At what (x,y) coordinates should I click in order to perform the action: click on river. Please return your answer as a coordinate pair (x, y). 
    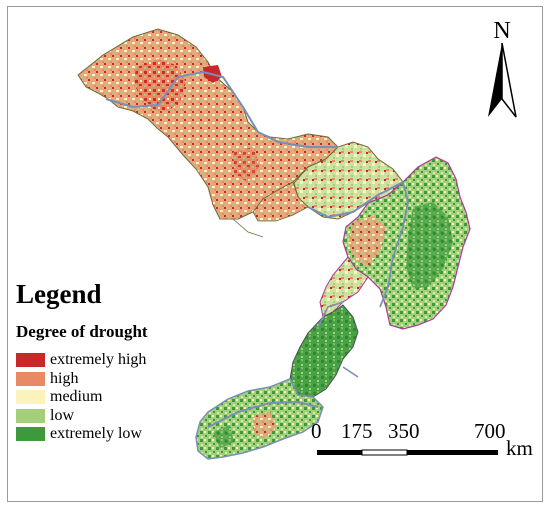
    Looking at the image, I should click on (221, 109).